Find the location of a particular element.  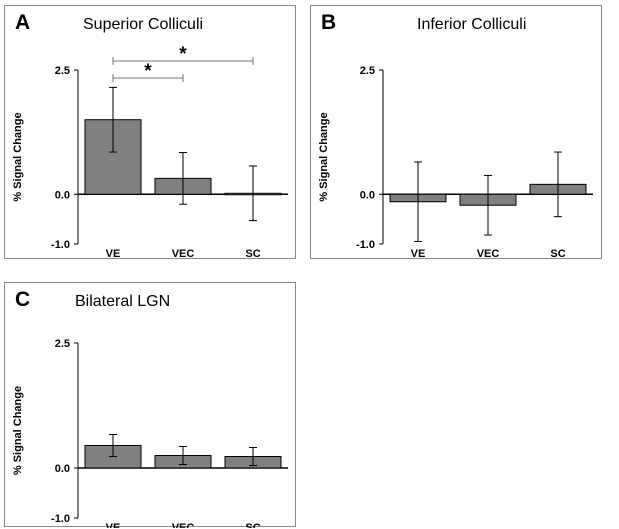

chart-title: Superior Colliculi is located at coordinates (143, 24).